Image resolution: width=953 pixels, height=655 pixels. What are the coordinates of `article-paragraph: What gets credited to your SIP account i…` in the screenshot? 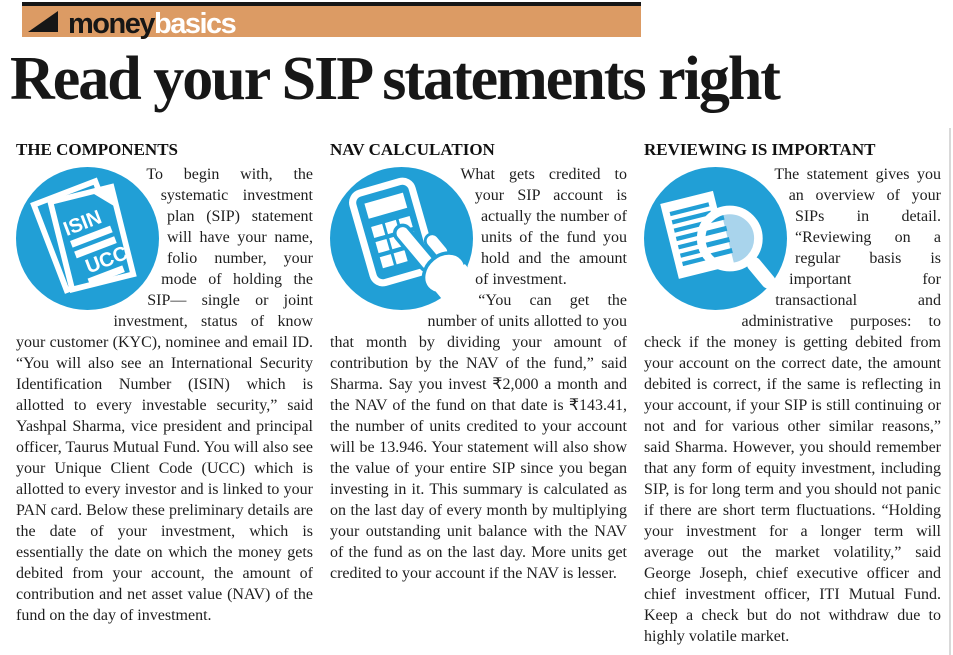 It's located at (543, 227).